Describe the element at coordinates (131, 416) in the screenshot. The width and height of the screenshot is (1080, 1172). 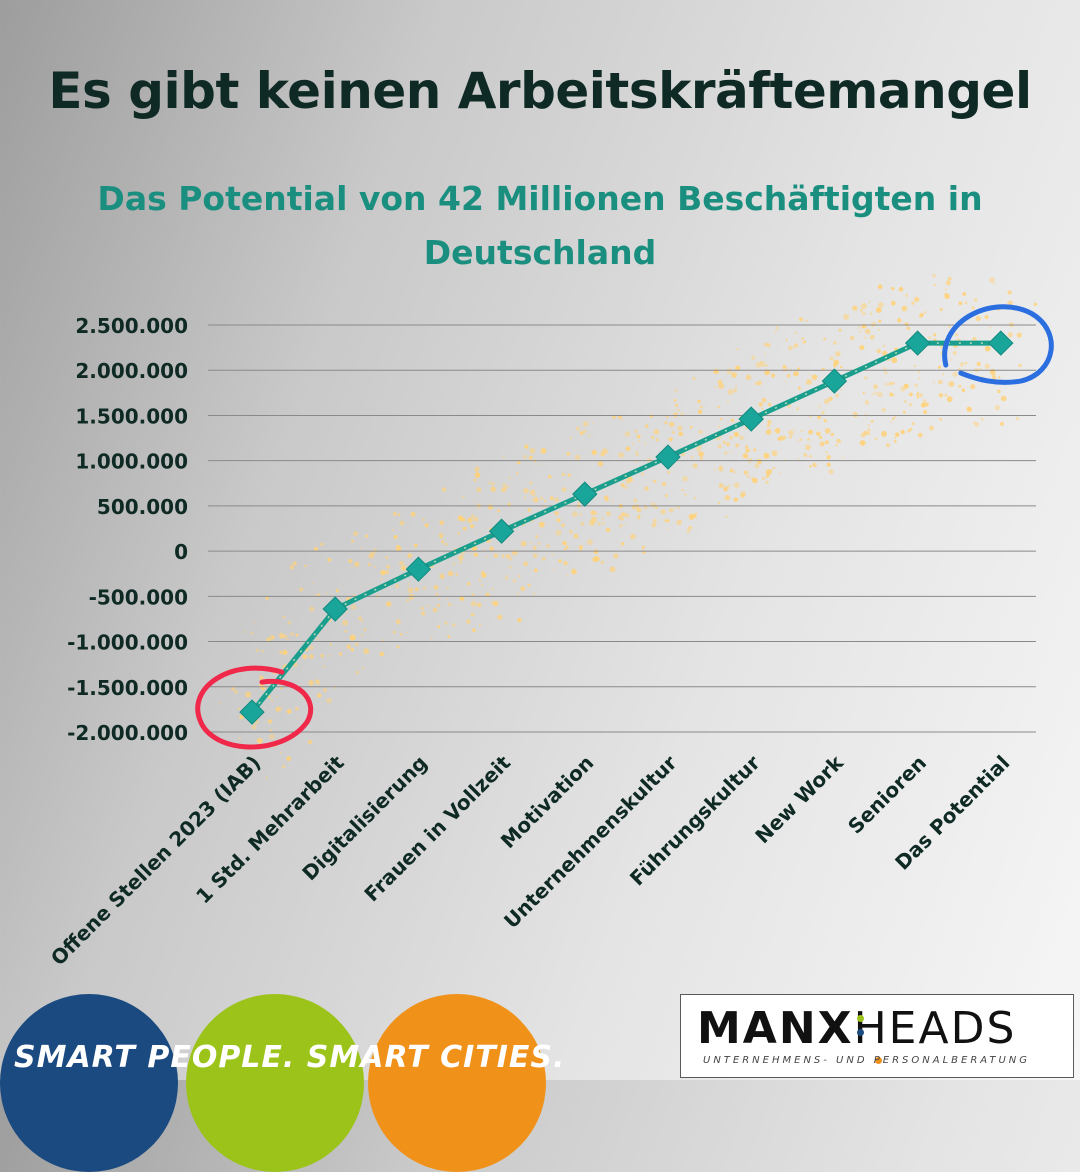
I see `y-tick-label: 1.500.000` at that location.